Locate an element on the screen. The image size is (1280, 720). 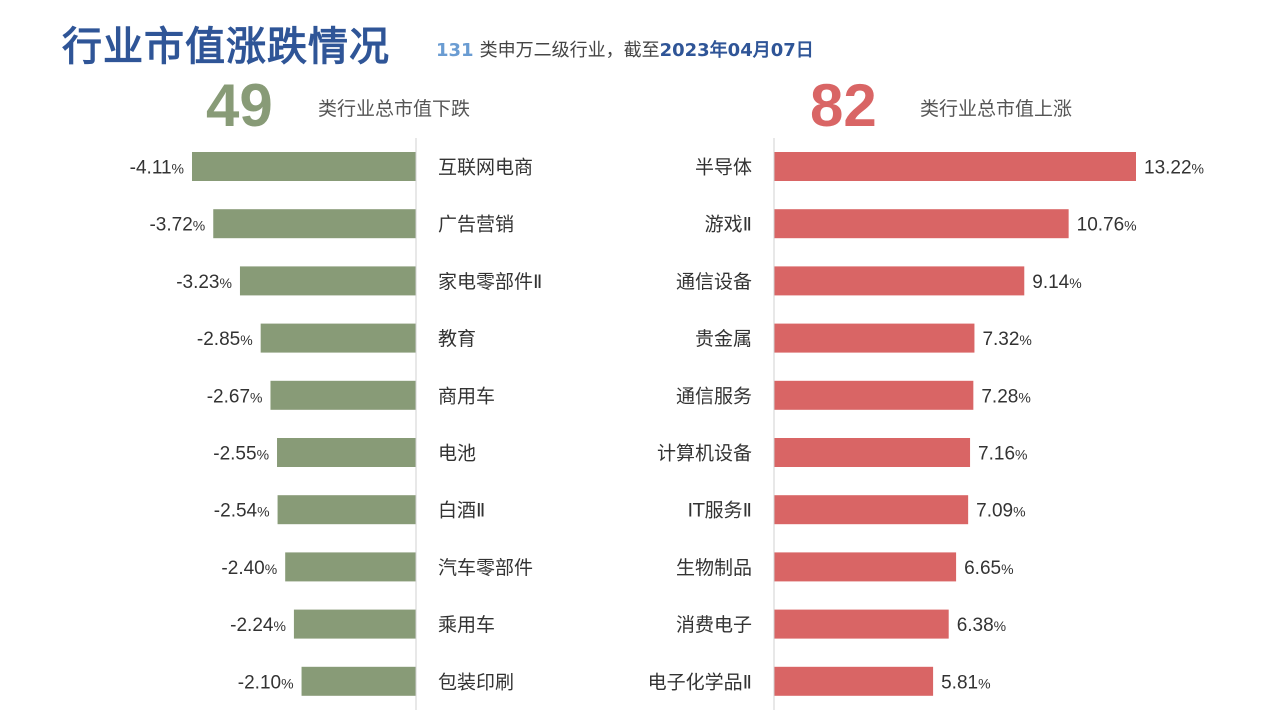
value-up-2: 9.14% is located at coordinates (1056, 282).